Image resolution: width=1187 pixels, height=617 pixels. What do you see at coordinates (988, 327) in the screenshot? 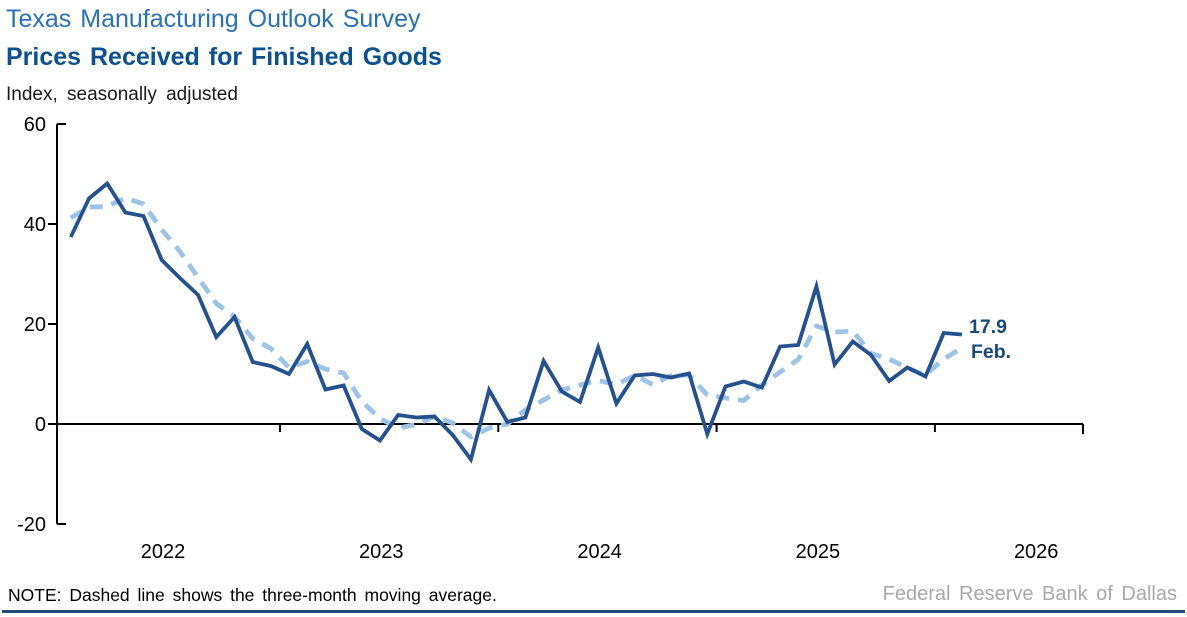
I see `latest-value-label: 17.9` at bounding box center [988, 327].